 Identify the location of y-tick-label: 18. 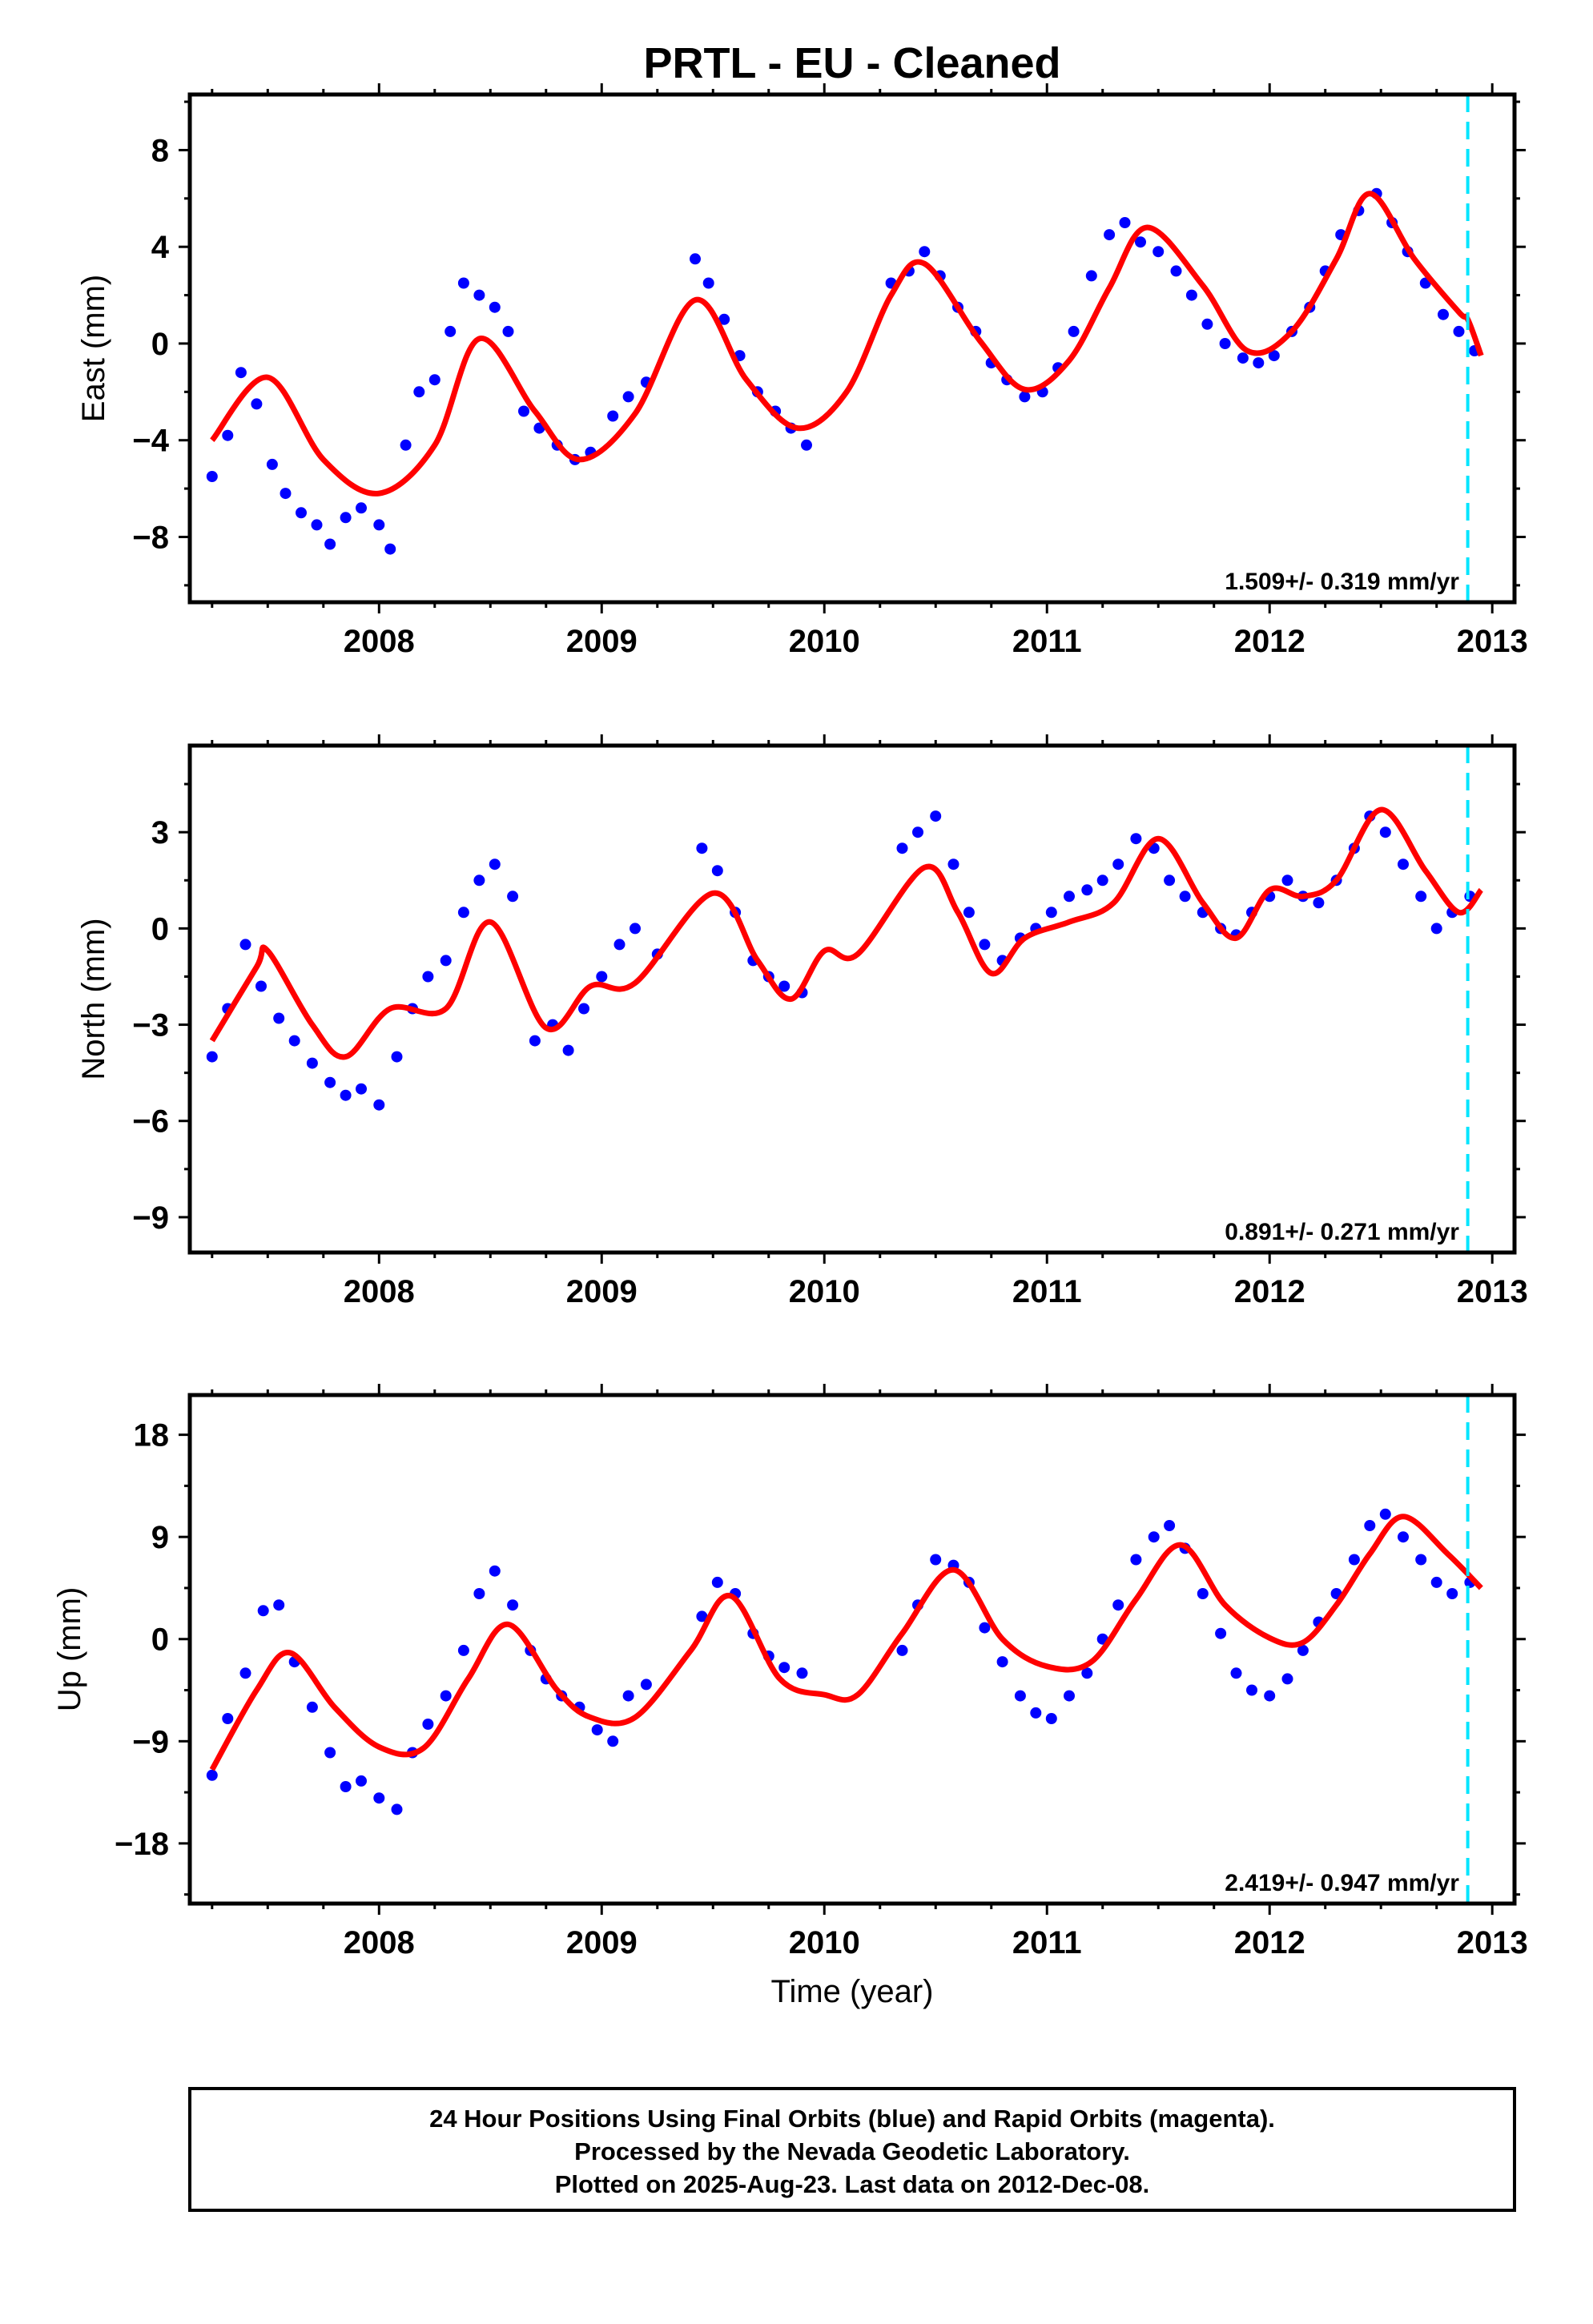
(152, 1436).